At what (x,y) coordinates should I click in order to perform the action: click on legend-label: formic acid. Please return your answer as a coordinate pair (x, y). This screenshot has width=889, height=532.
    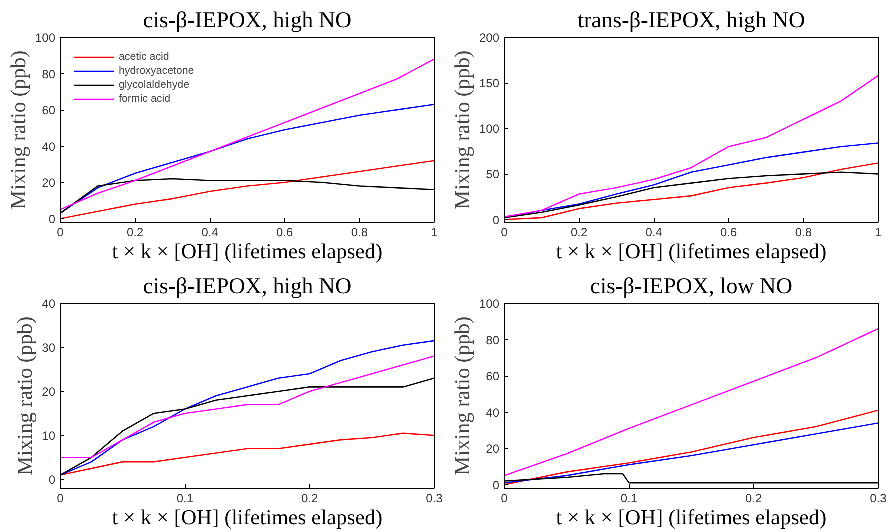
    Looking at the image, I should click on (145, 99).